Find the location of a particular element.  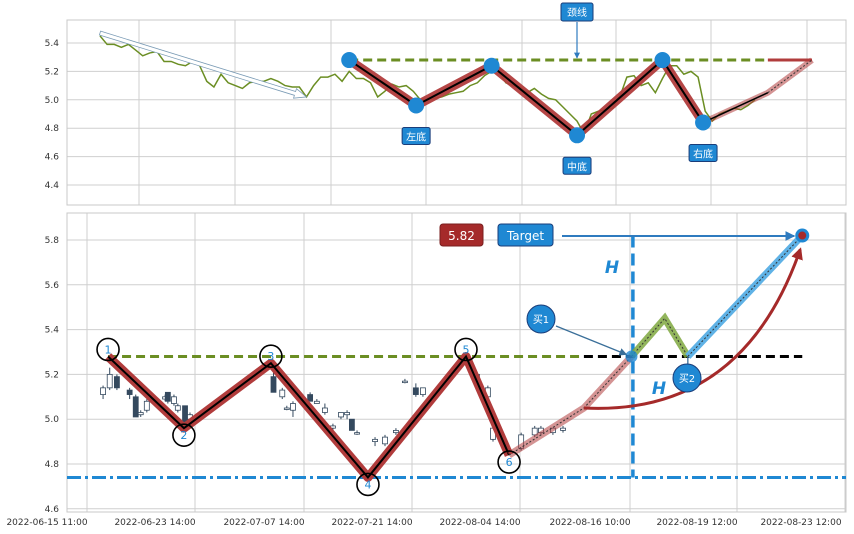

x-tick-label: 2022-08-16 10:00 is located at coordinates (589, 523).